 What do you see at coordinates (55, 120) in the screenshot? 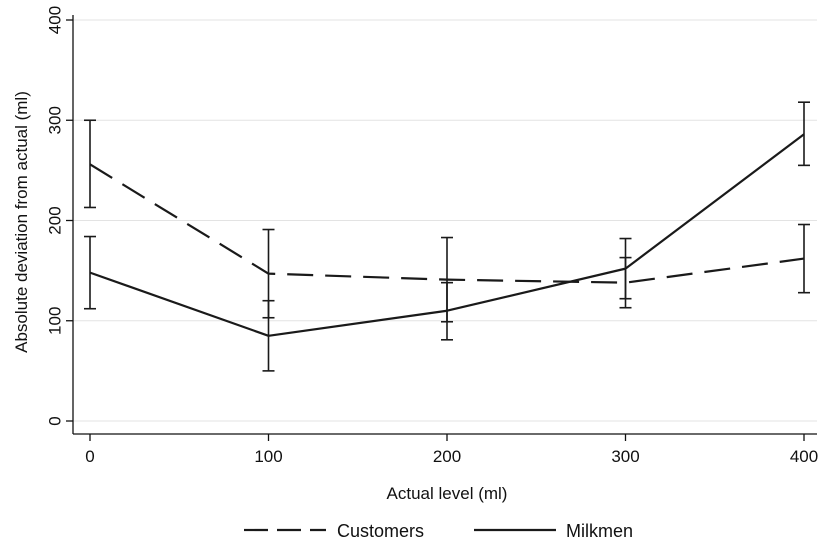
I see `y-tick-label-3: 300` at bounding box center [55, 120].